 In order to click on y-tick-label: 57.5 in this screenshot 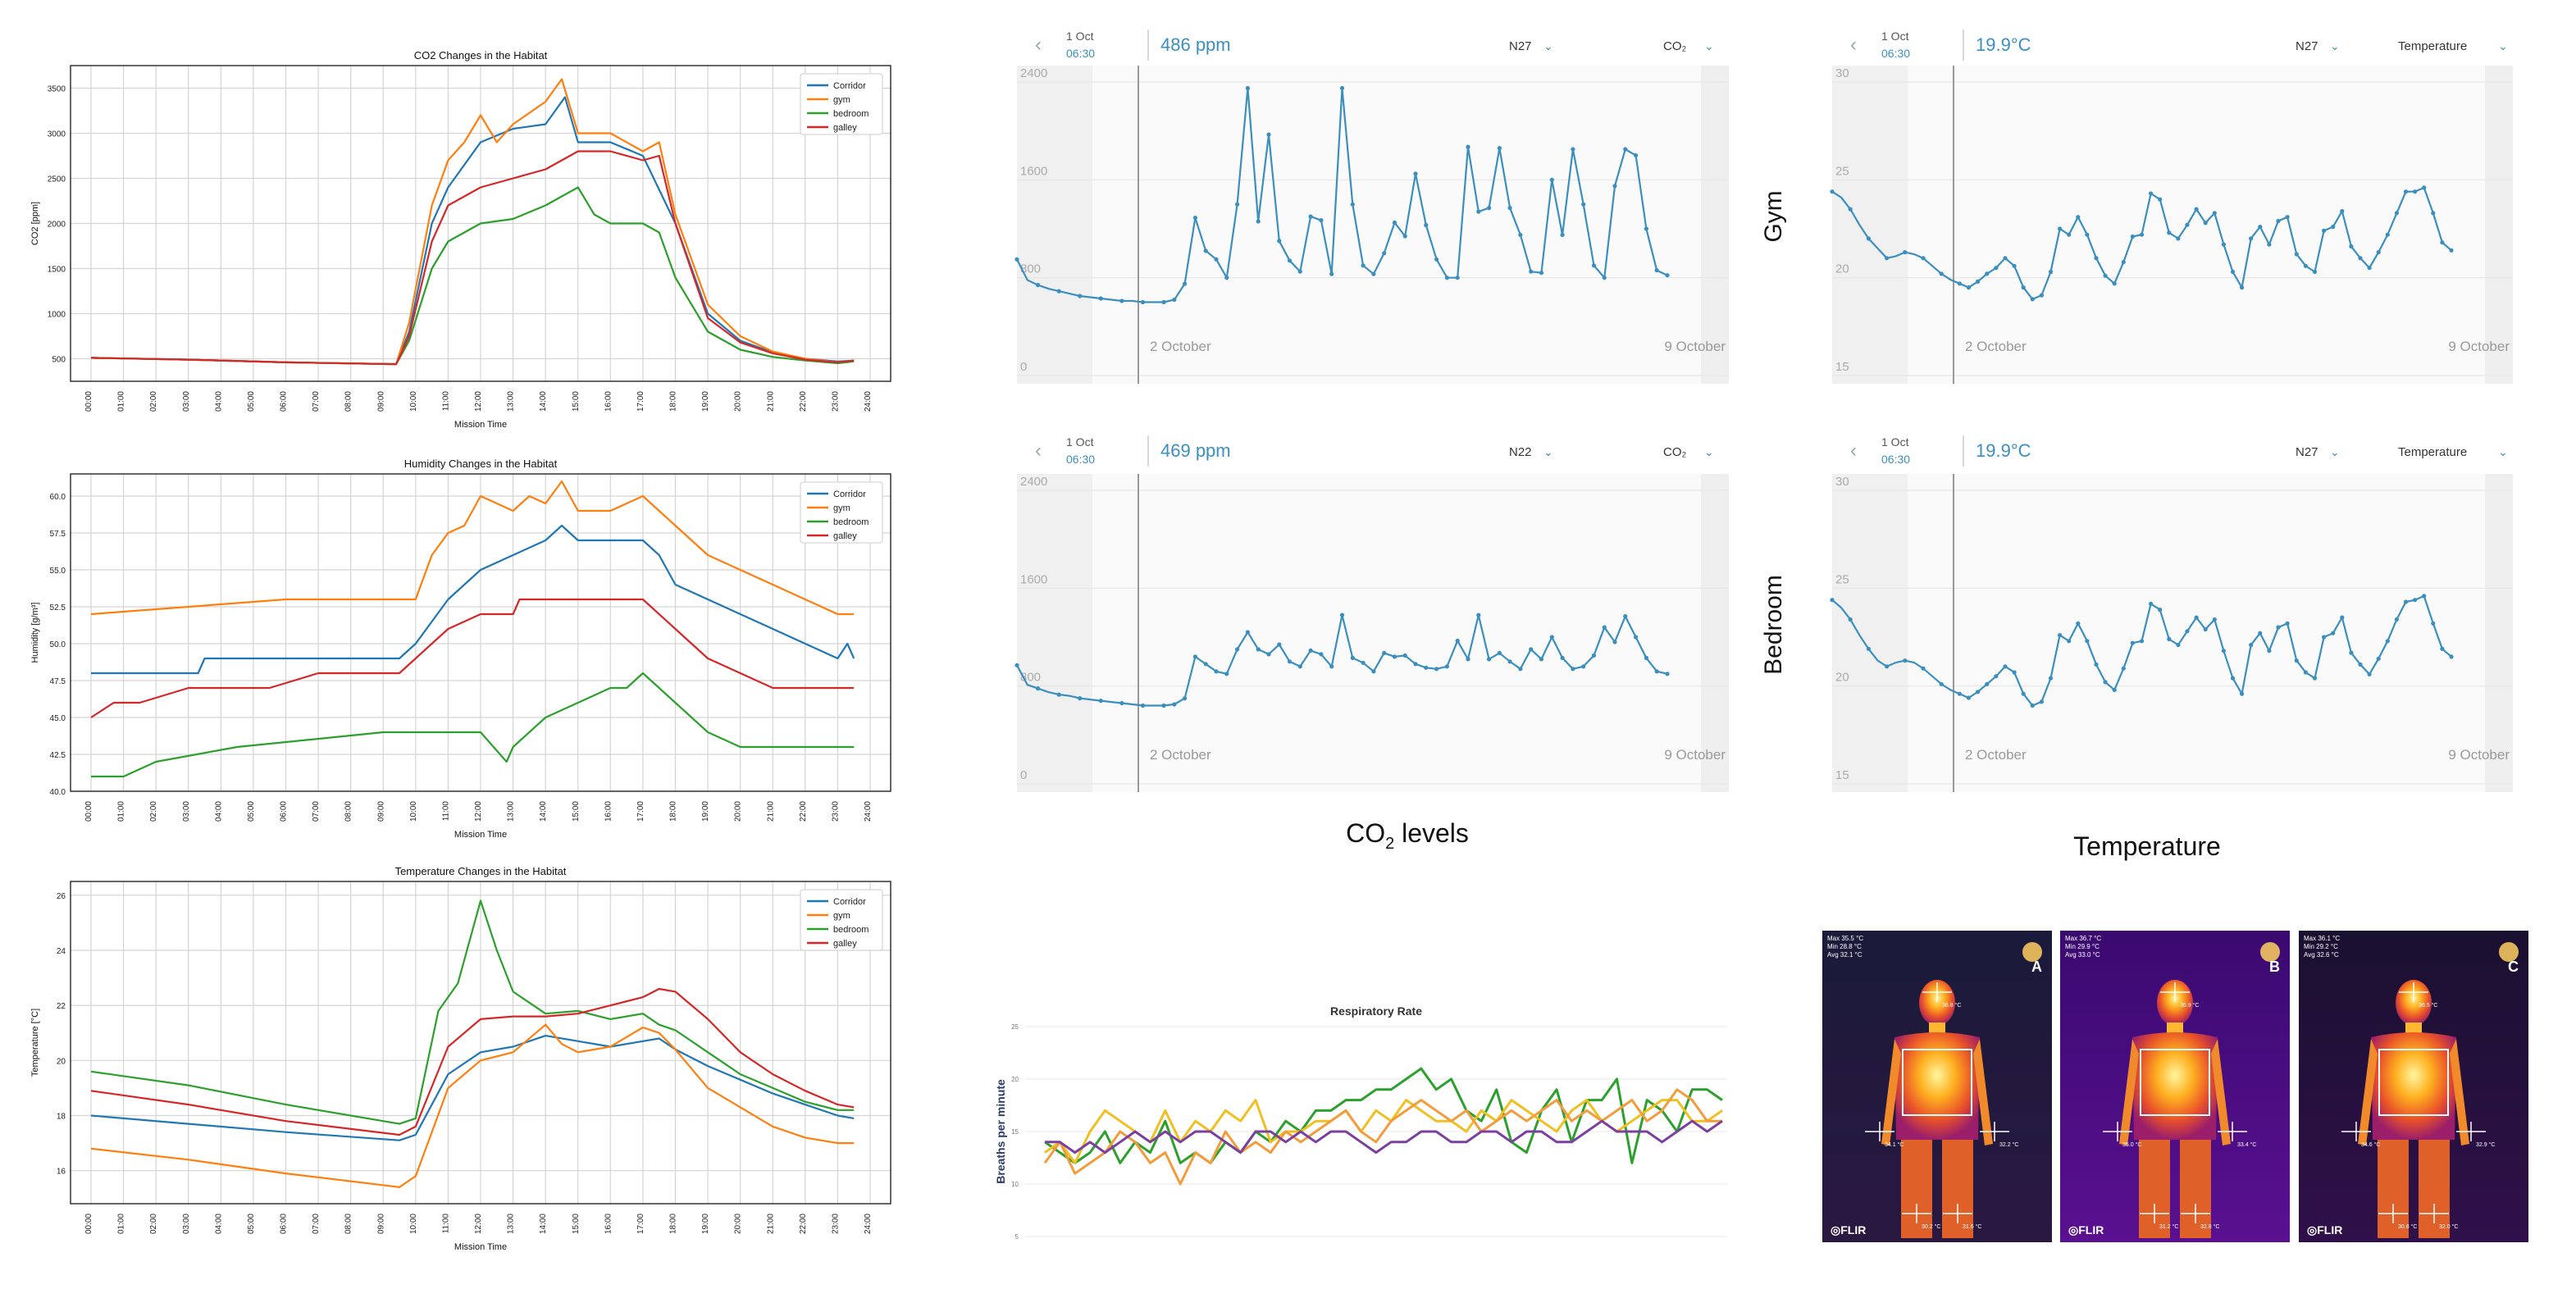, I will do `click(58, 535)`.